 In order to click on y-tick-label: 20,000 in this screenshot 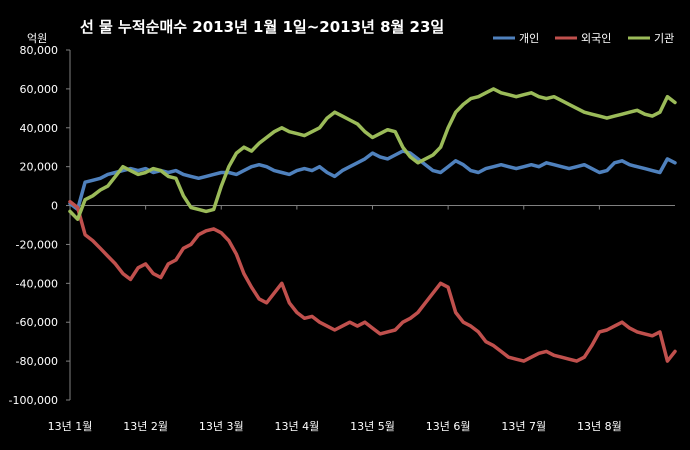, I will do `click(39, 167)`.